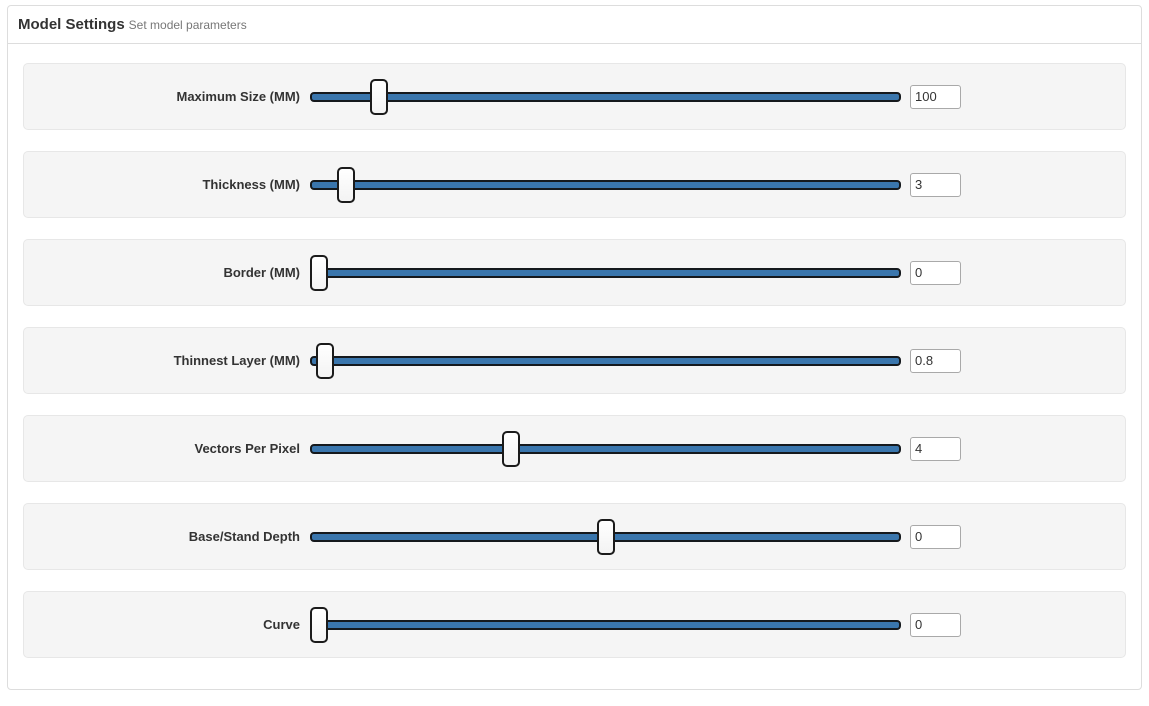 The width and height of the screenshot is (1149, 706). I want to click on setting-row-vectors-per-pixel: Vectors Per Pixel, so click(574, 448).